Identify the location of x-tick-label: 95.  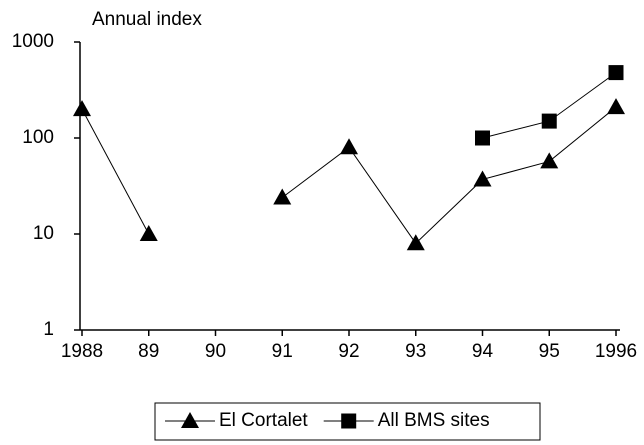
(549, 351).